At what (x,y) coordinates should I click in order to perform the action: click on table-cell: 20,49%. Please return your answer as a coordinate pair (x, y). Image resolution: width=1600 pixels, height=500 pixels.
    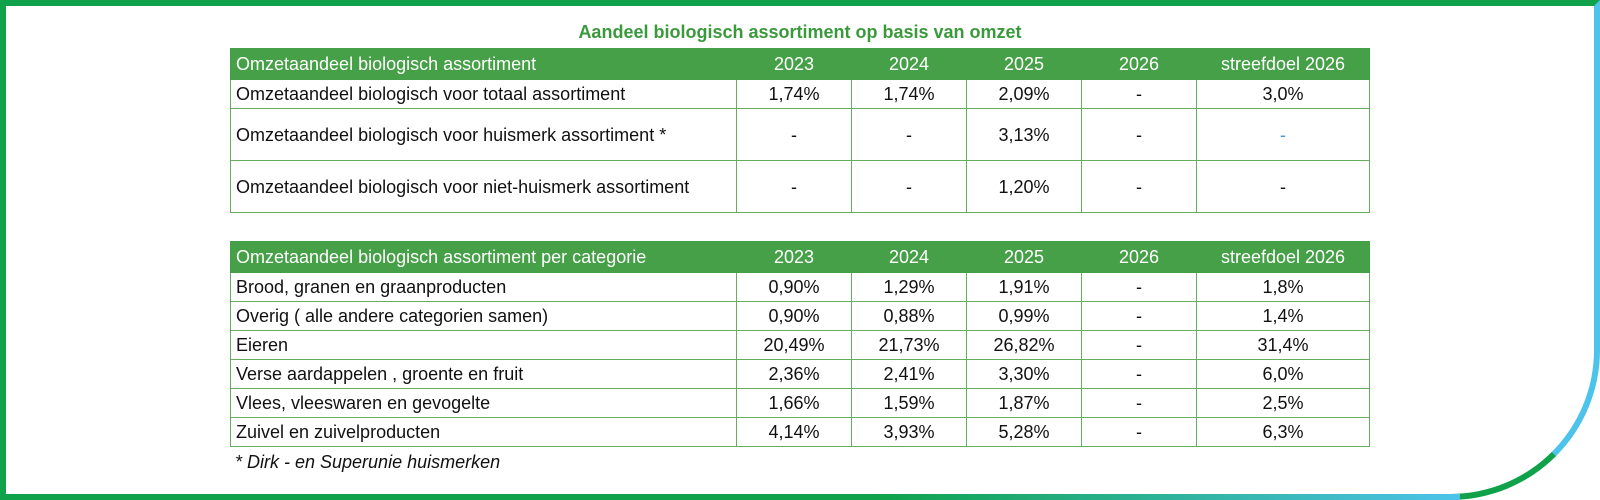
    Looking at the image, I should click on (794, 345).